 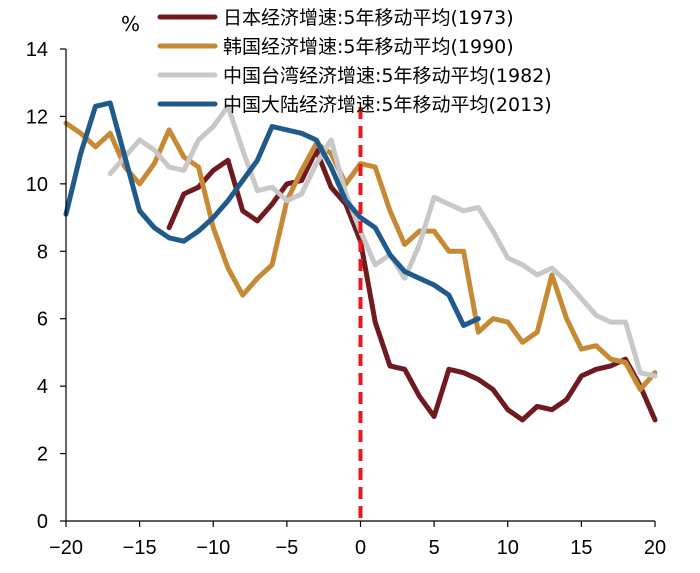 What do you see at coordinates (655, 548) in the screenshot?
I see `x-tick-label: 20` at bounding box center [655, 548].